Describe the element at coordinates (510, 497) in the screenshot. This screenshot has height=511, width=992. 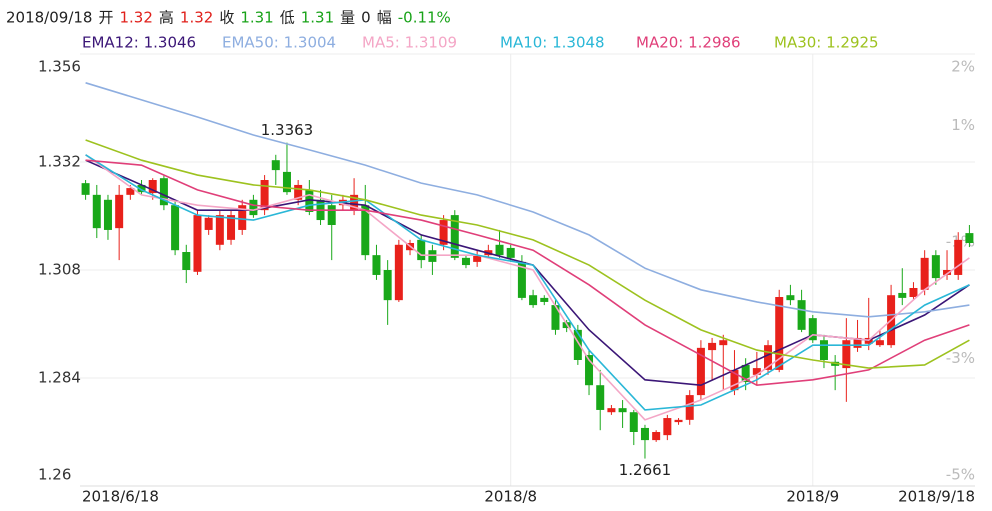
I see `x-tick-label: 2018/8` at that location.